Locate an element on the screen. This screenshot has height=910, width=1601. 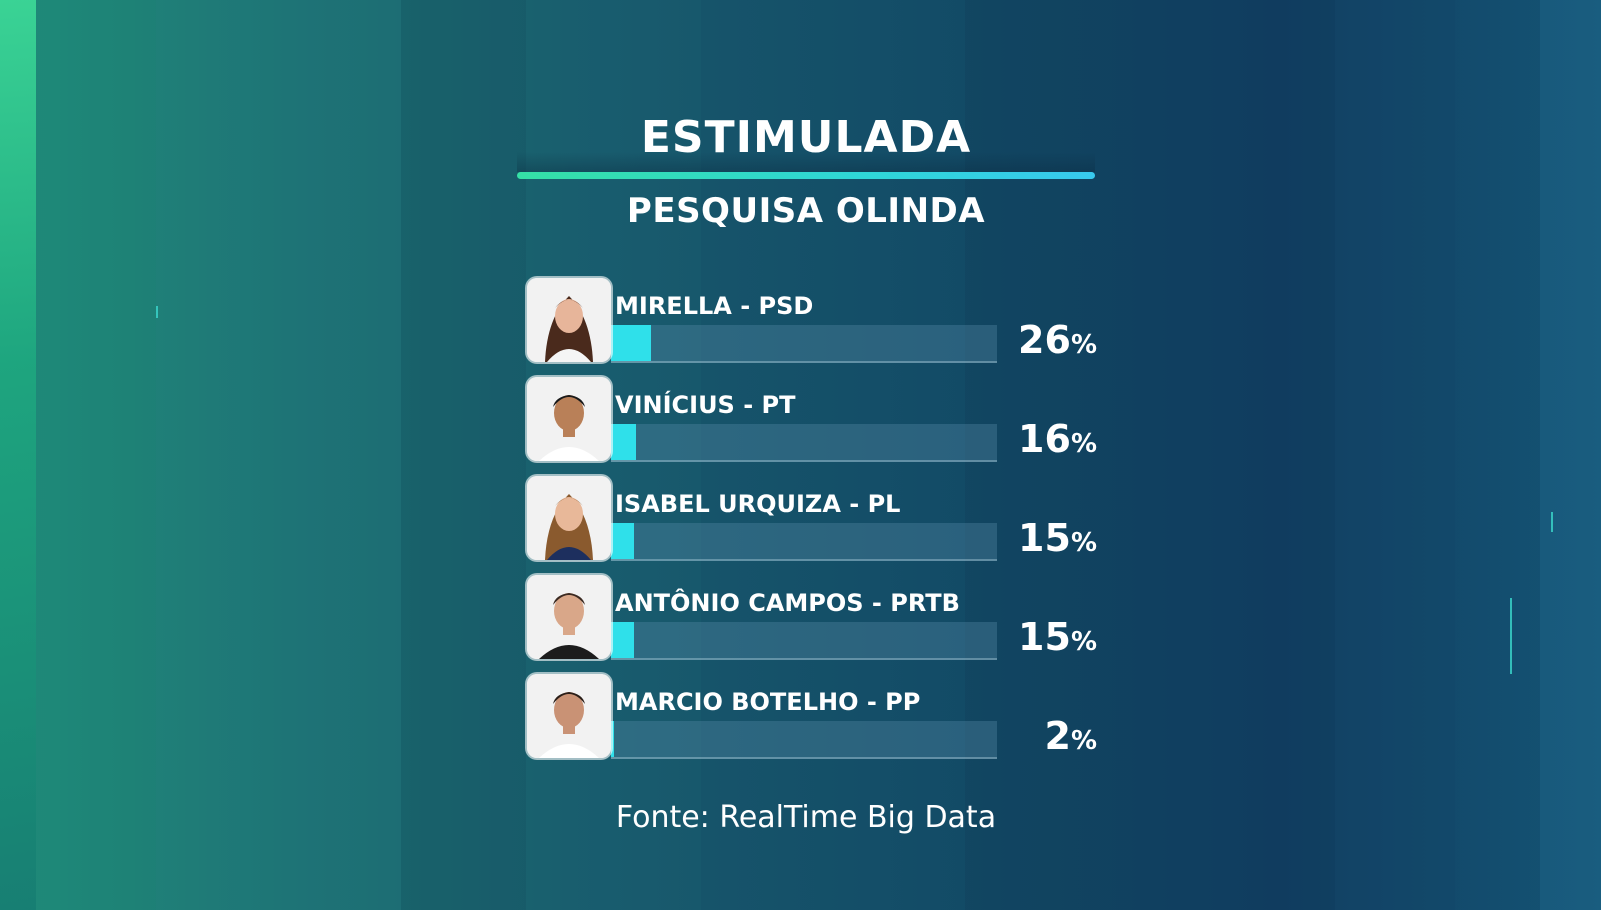
chart-subtitle: PESQUISA OLINDA is located at coordinates (806, 211).